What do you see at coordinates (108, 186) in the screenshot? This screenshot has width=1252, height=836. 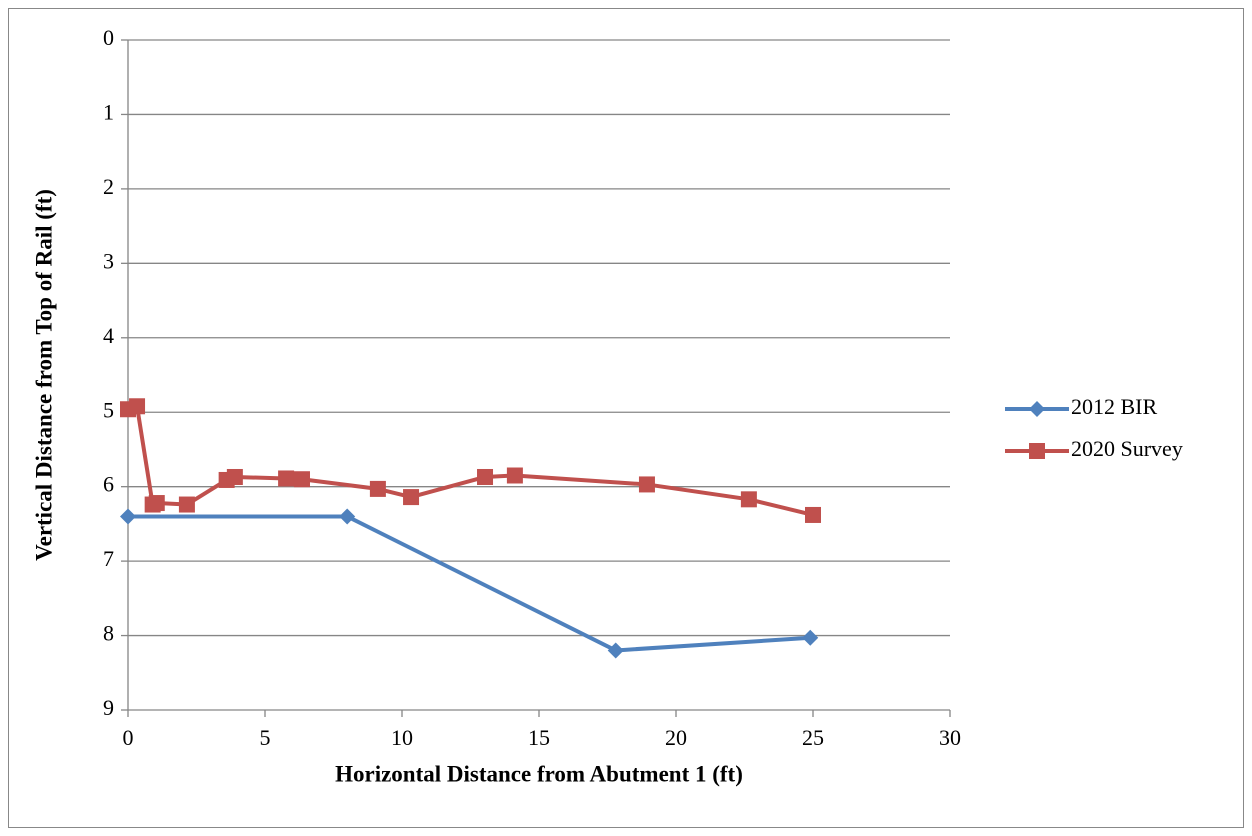 I see `y-tick-label: 2` at bounding box center [108, 186].